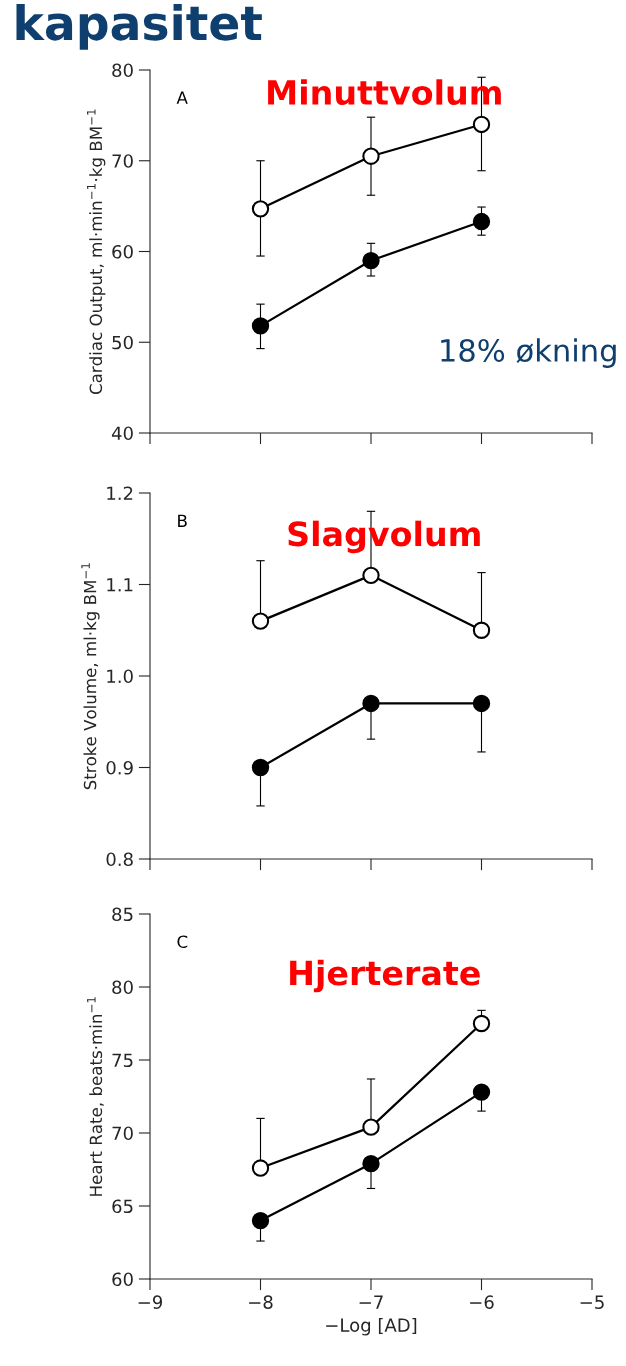 The width and height of the screenshot is (626, 1366). What do you see at coordinates (95, 1096) in the screenshot?
I see `y-axis-title: Heart Rate, beats·min$^{−1}$` at bounding box center [95, 1096].